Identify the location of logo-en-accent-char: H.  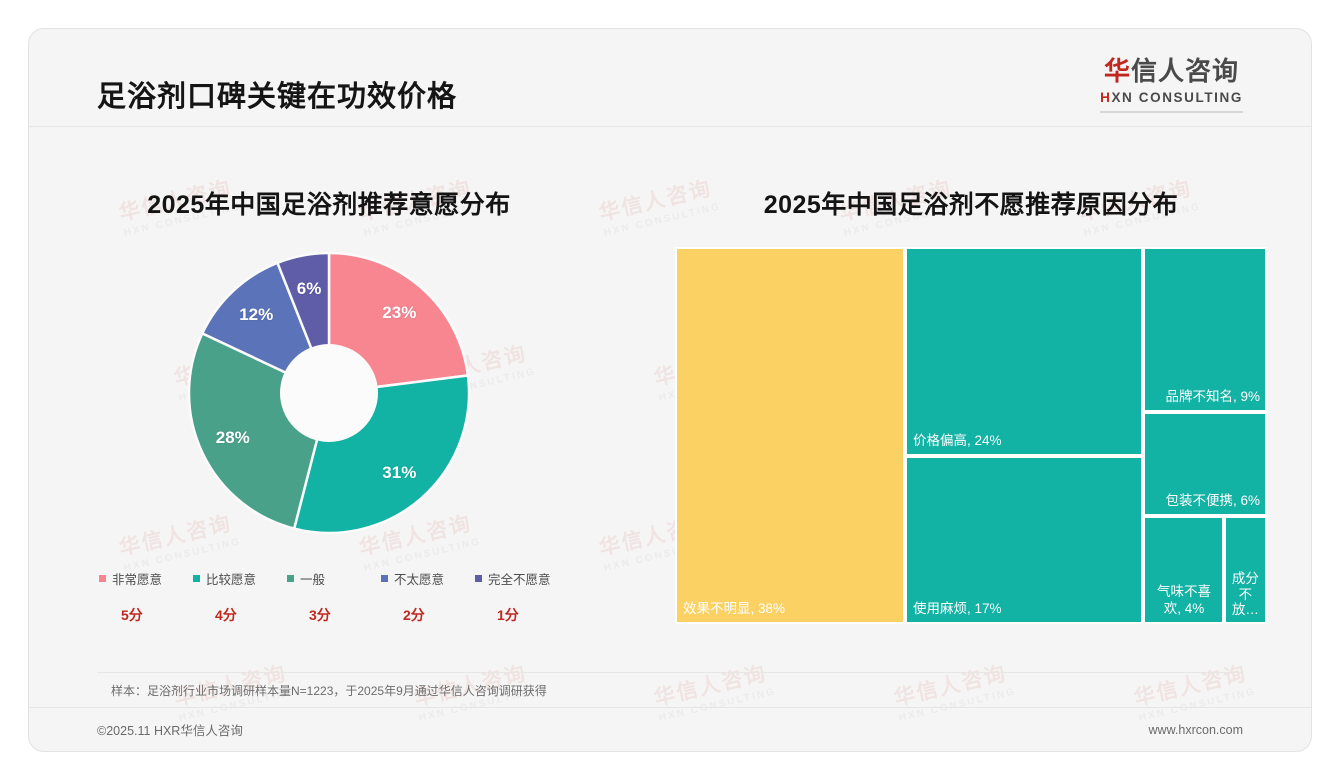
(1106, 97).